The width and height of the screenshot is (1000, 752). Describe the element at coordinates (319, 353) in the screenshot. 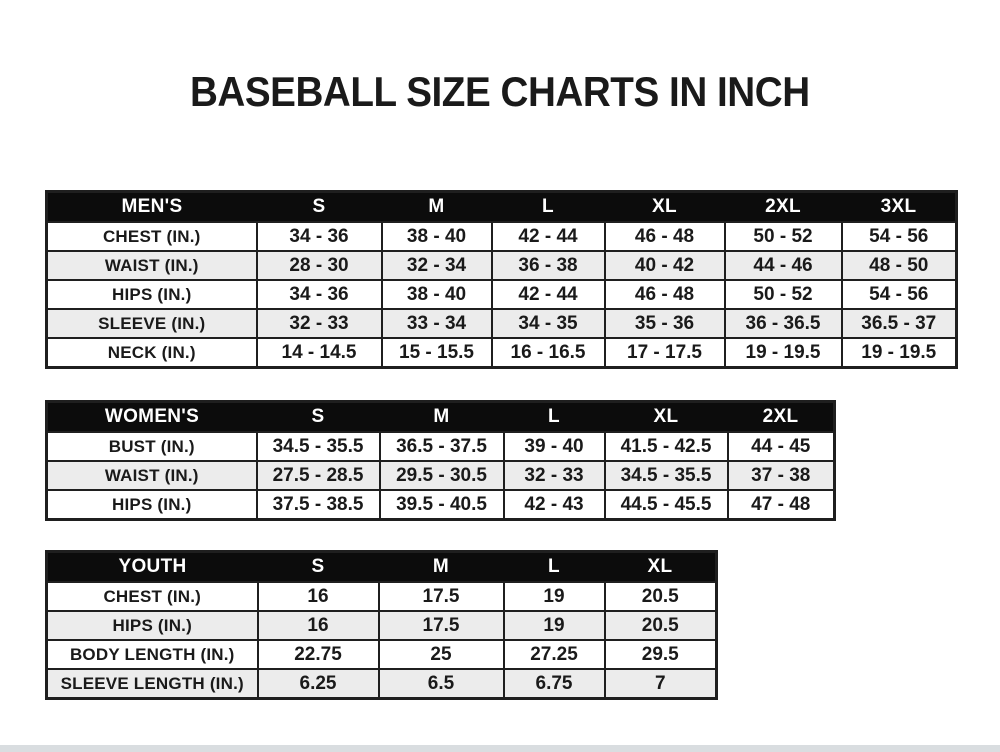

I see `size-cell: 14 - 14.5` at that location.